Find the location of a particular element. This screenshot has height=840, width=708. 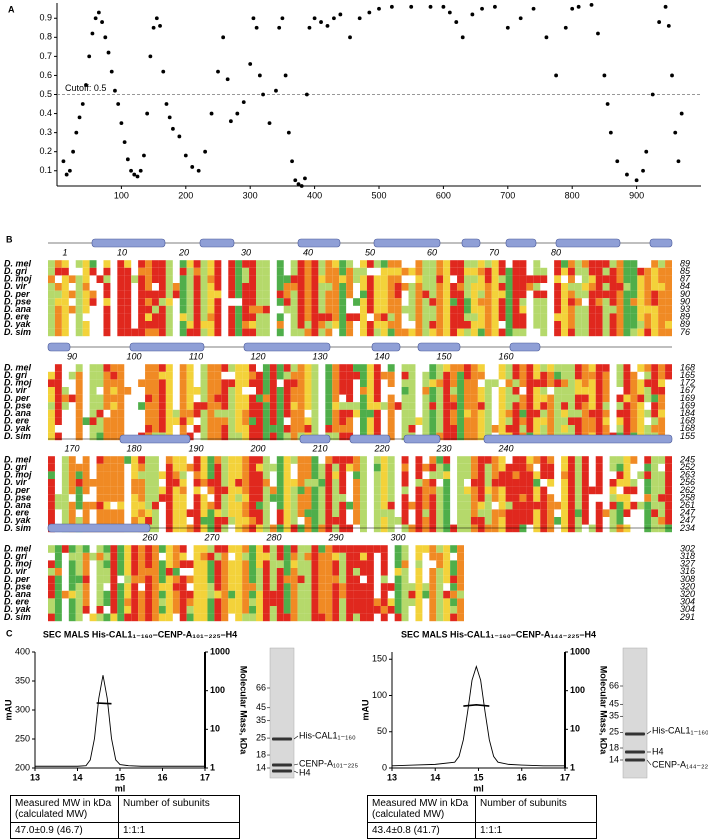

x-tick-label: 500 is located at coordinates (378, 195).